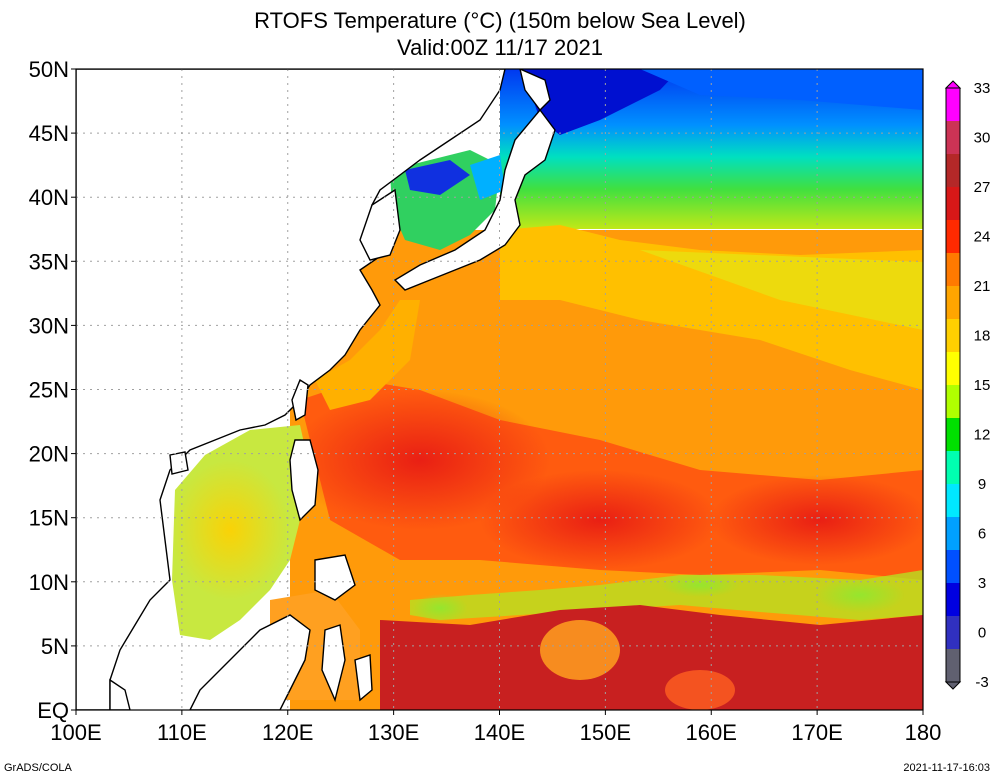  Describe the element at coordinates (982, 286) in the screenshot. I see `colorbar-label: 21` at that location.